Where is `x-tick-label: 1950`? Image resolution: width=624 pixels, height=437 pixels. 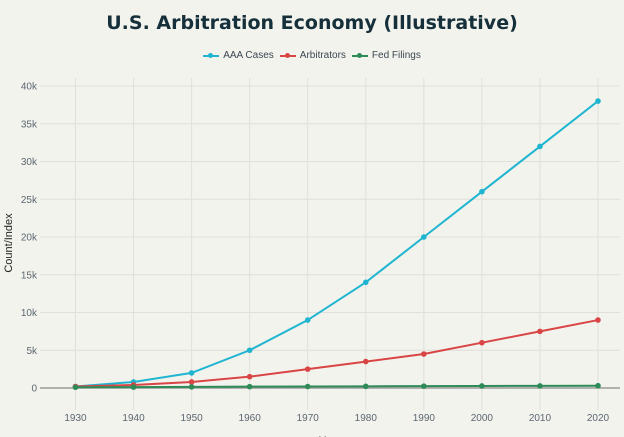 x-tick-label: 1950 is located at coordinates (191, 418).